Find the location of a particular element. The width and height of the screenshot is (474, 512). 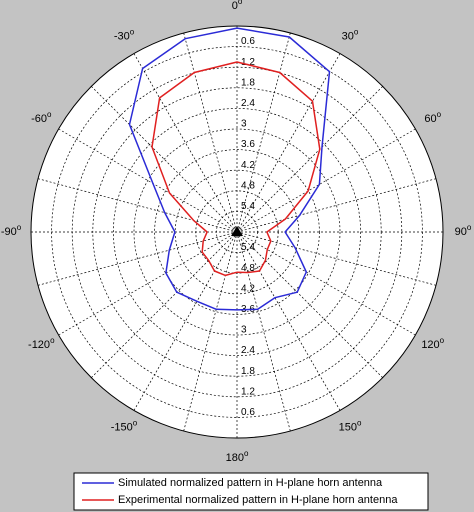

theta-value: 120 is located at coordinates (430, 345).